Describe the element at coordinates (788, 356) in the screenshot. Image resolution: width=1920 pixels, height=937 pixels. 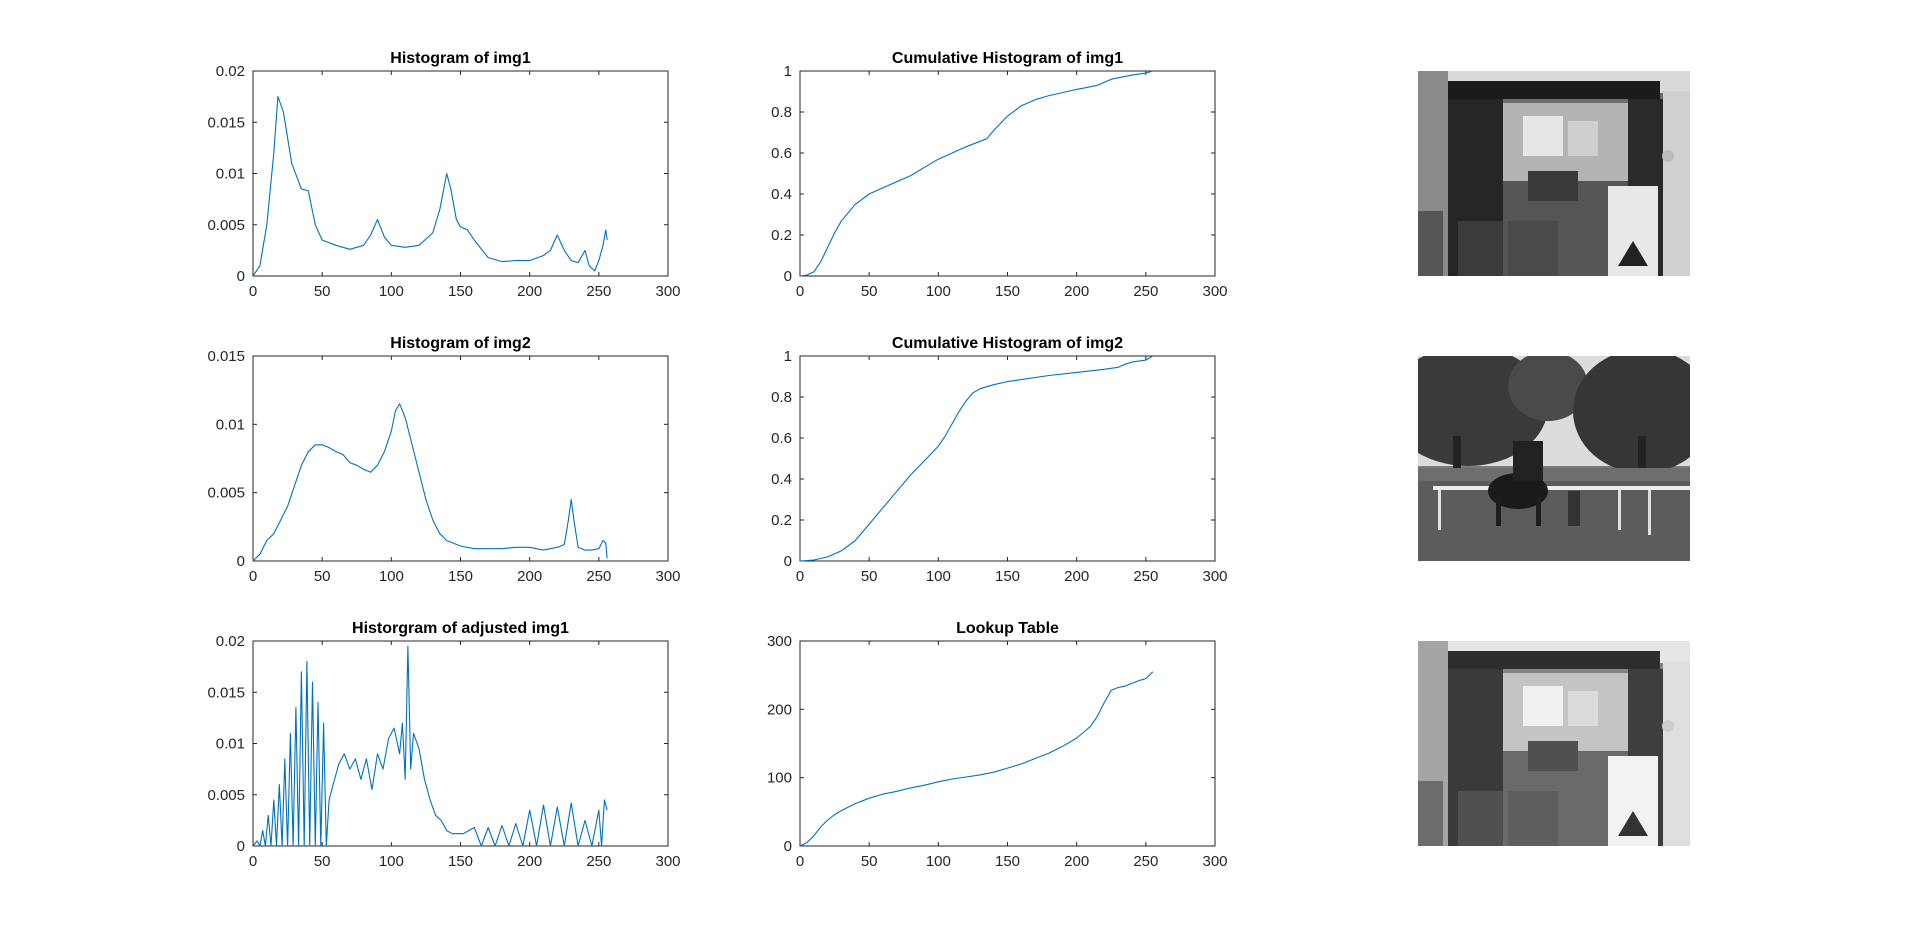
I see `cum-hist-img2-ytick-label: 1` at that location.